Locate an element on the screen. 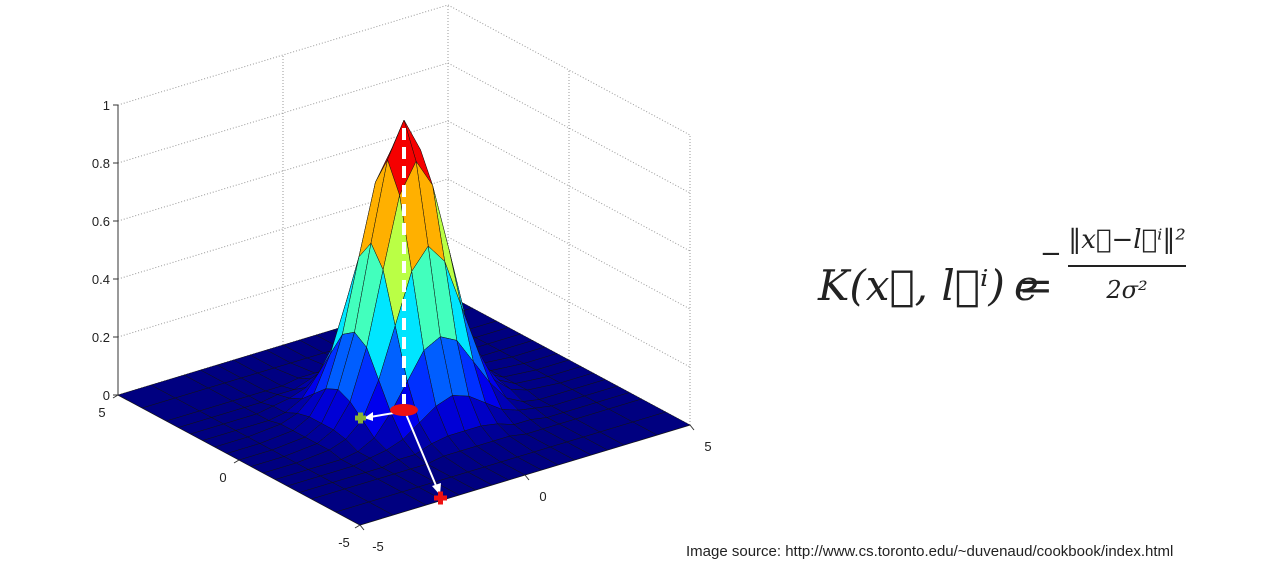  formula-numerator: ‖x⃗−l⃗ⁱ‖² is located at coordinates (1127, 240).